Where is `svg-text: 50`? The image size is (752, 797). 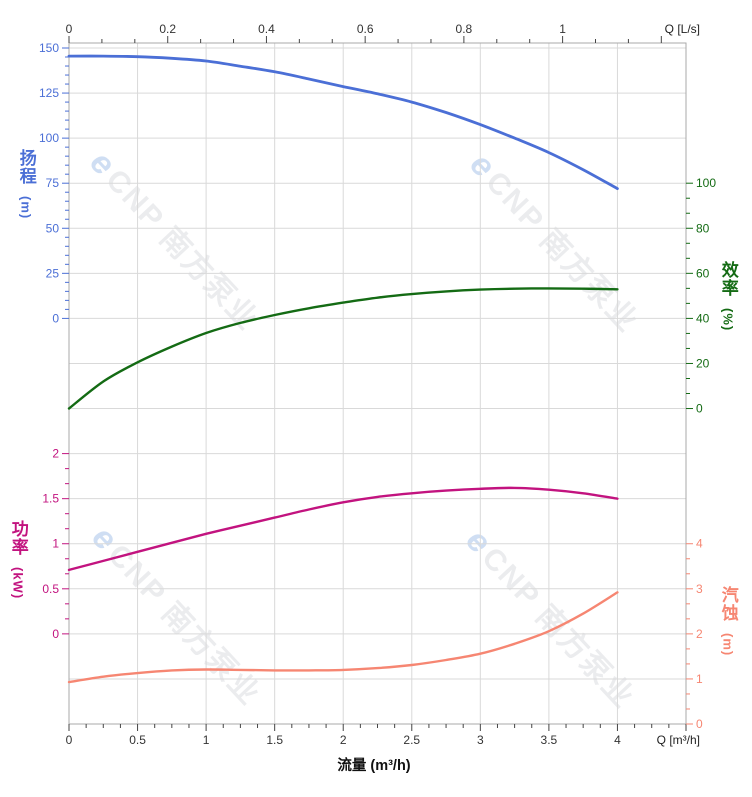
svg-text: 50 is located at coordinates (53, 228).